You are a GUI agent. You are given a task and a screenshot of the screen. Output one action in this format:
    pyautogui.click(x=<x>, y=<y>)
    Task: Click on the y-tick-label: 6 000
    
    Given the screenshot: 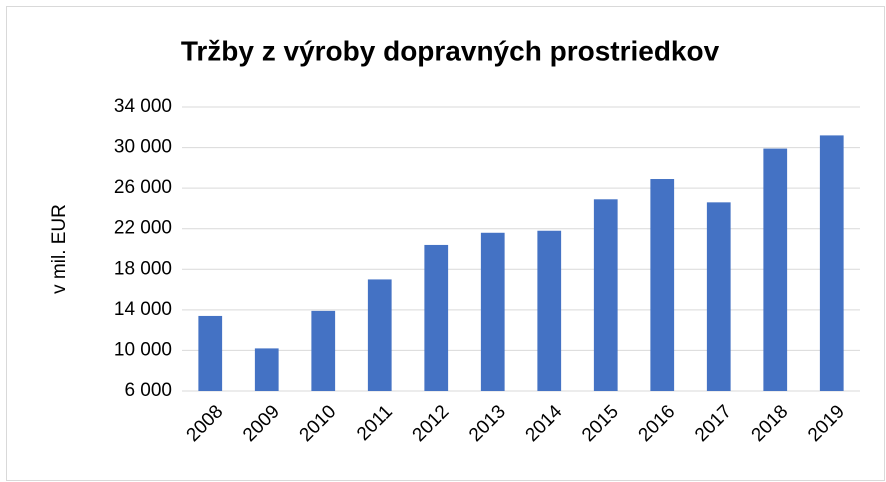 What is the action you would take?
    pyautogui.click(x=148, y=390)
    